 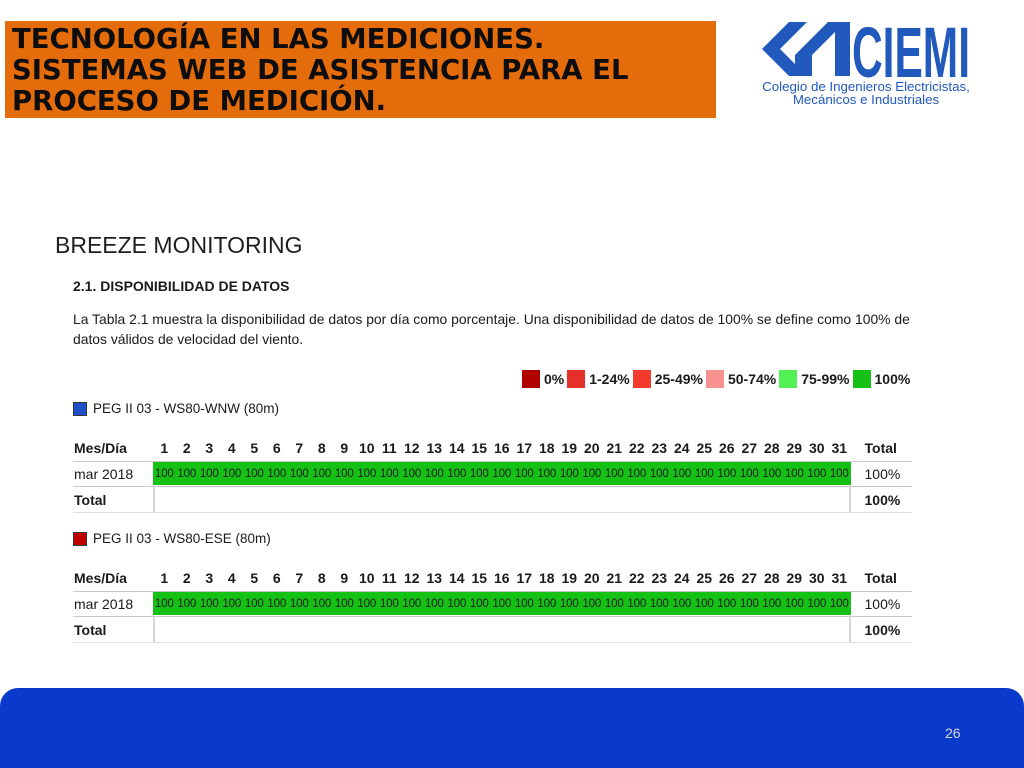 I want to click on column-header-day: 22, so click(x=636, y=578).